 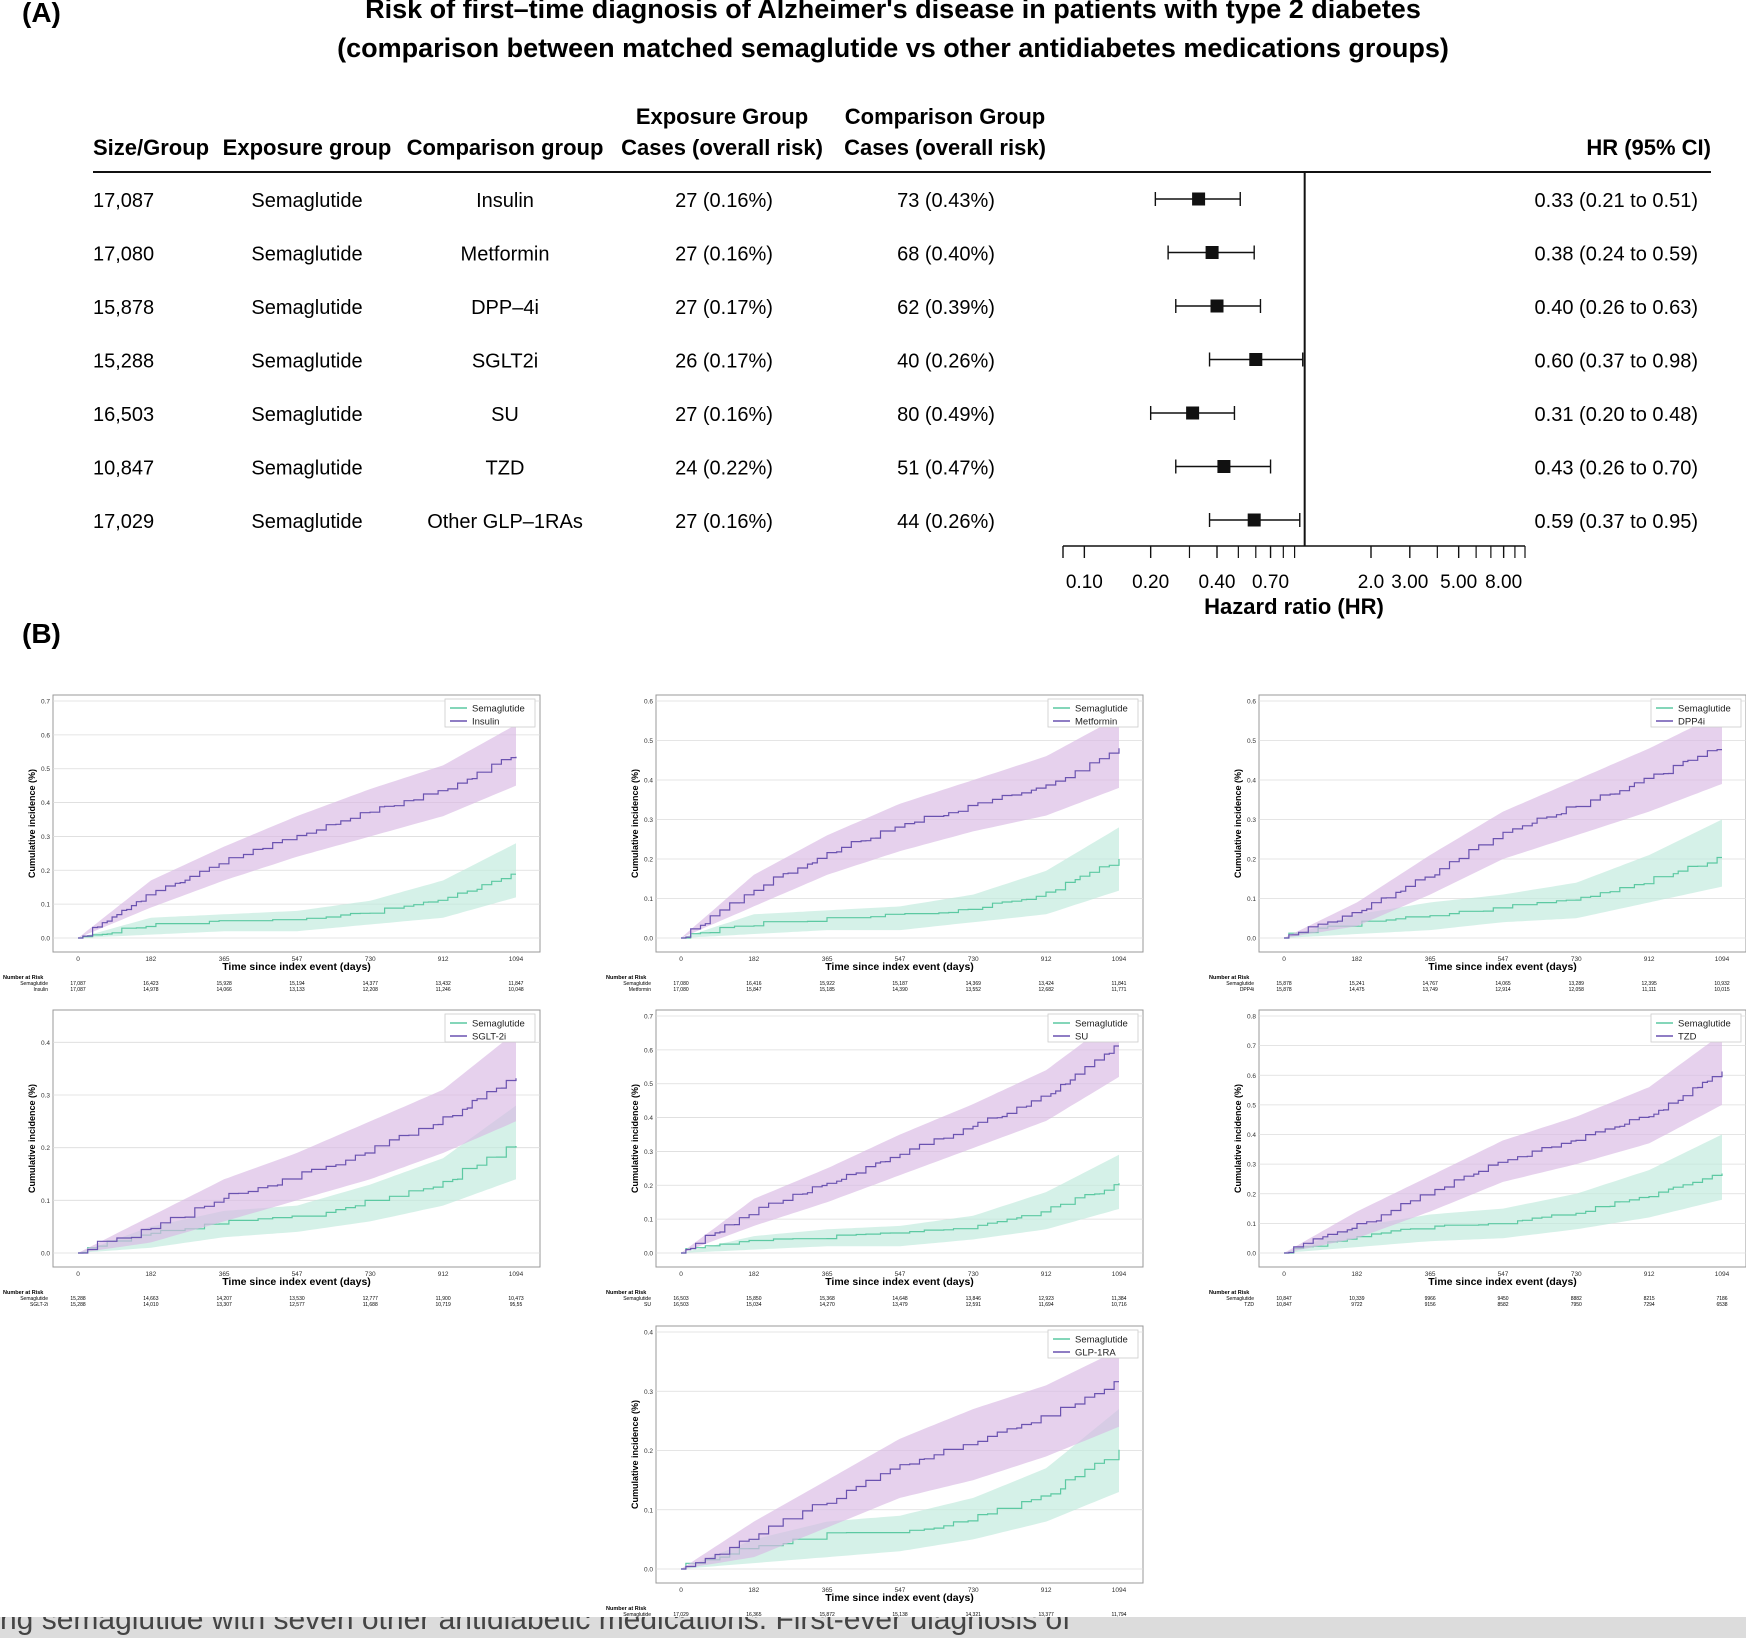 I want to click on risk-row-label: Semaglutide, so click(x=1240, y=1299).